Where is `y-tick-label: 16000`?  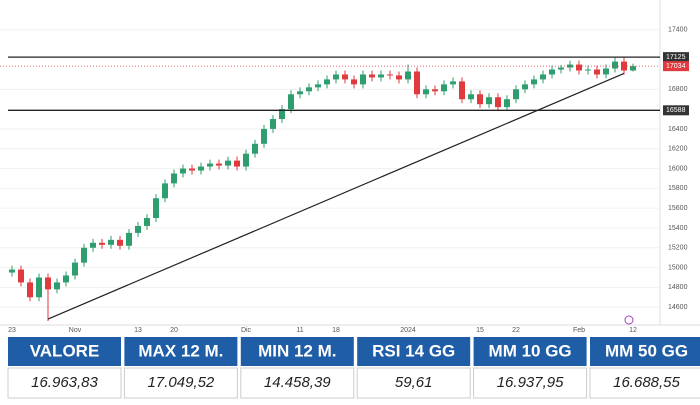 y-tick-label: 16000 is located at coordinates (678, 168).